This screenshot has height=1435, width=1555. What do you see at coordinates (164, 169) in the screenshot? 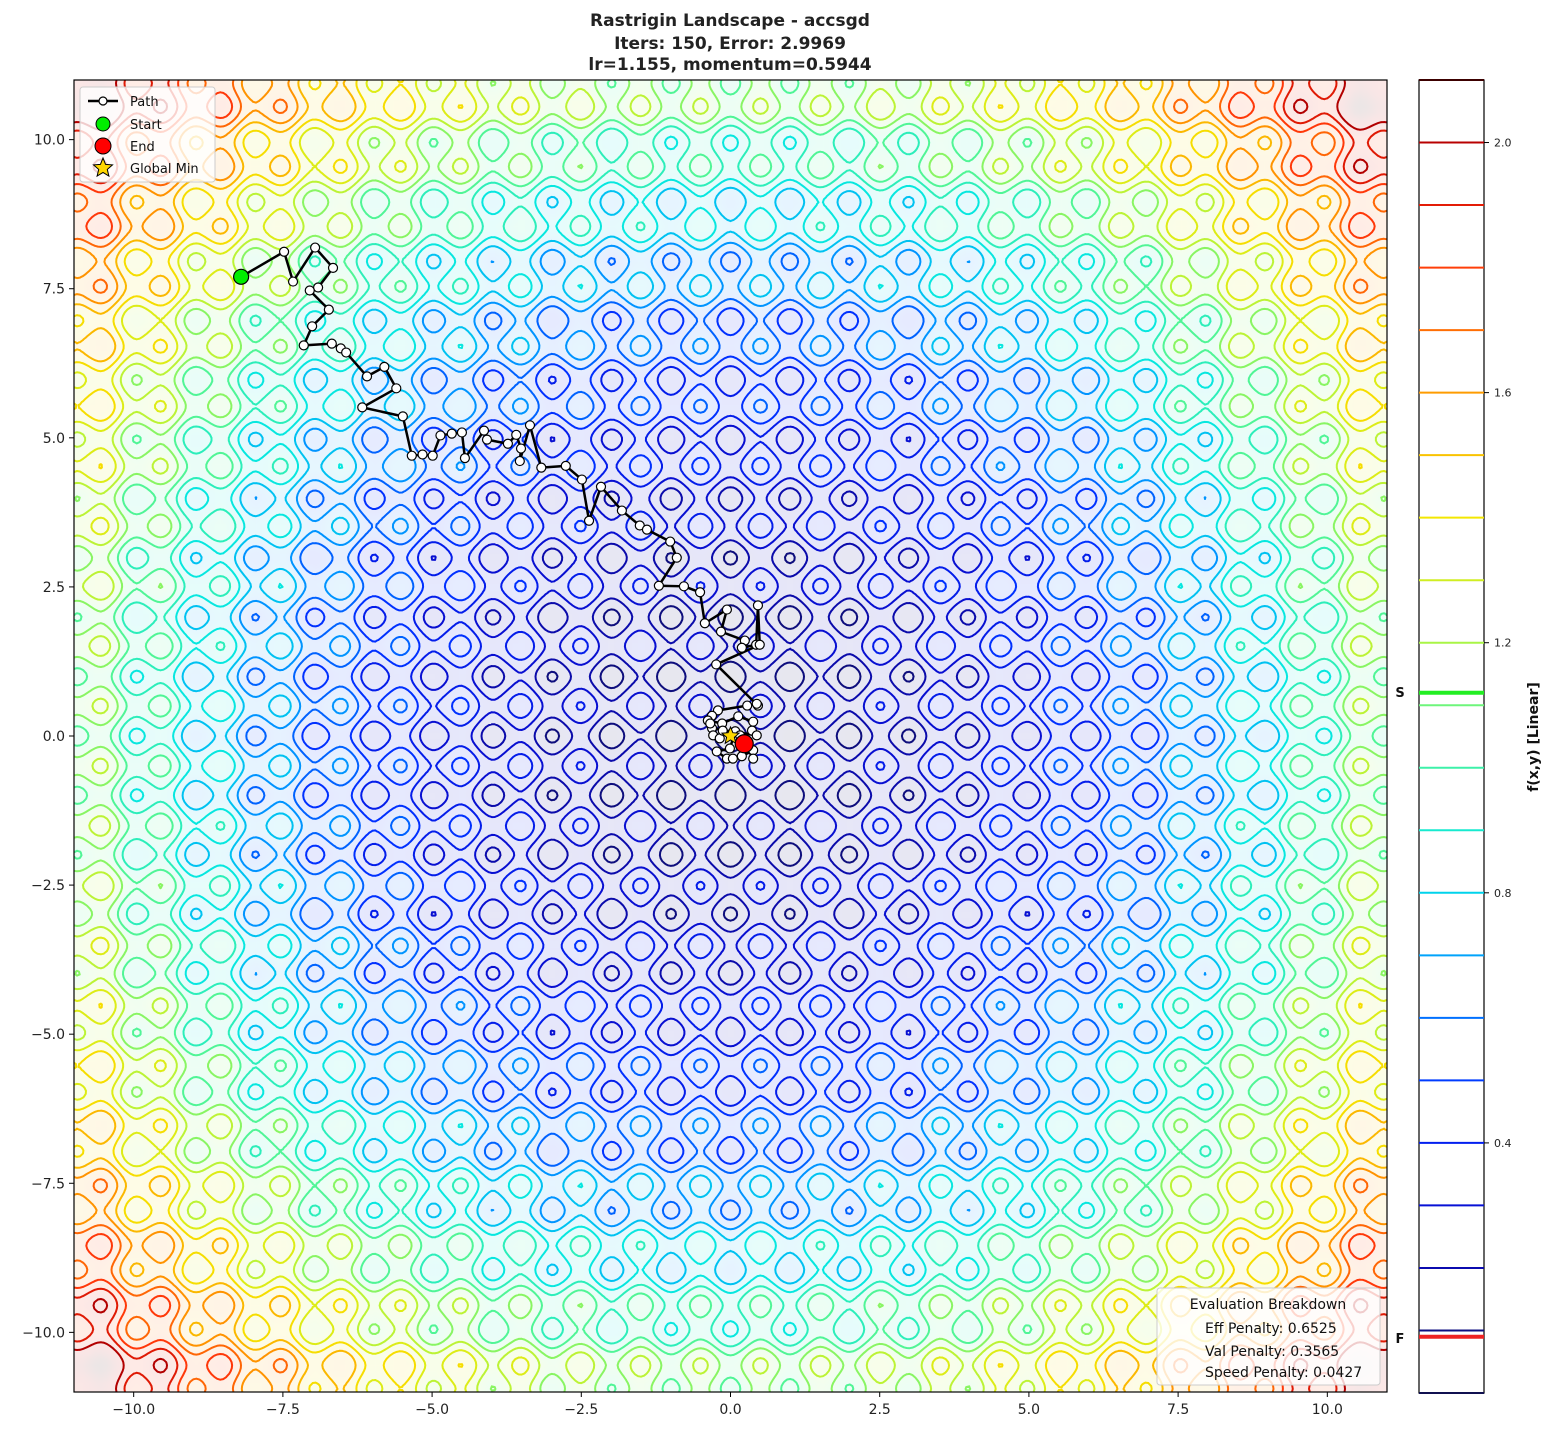
I see `legend-globalmin-label: Global Min` at bounding box center [164, 169].